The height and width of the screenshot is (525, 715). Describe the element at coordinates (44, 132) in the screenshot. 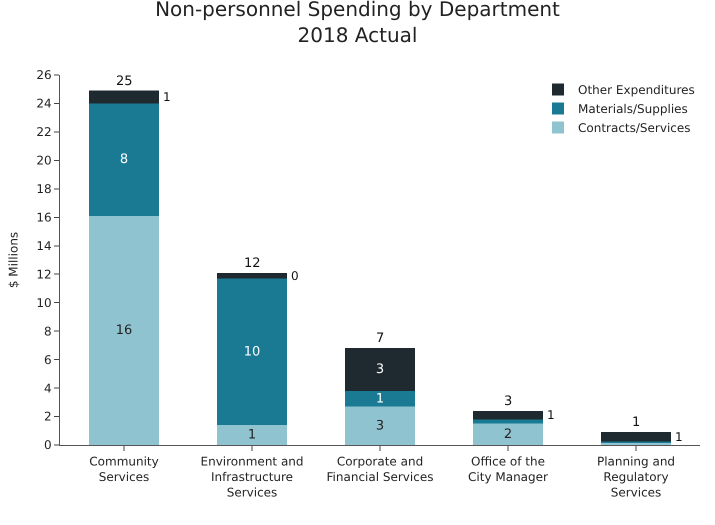

I see `y-tick-label: 22` at that location.